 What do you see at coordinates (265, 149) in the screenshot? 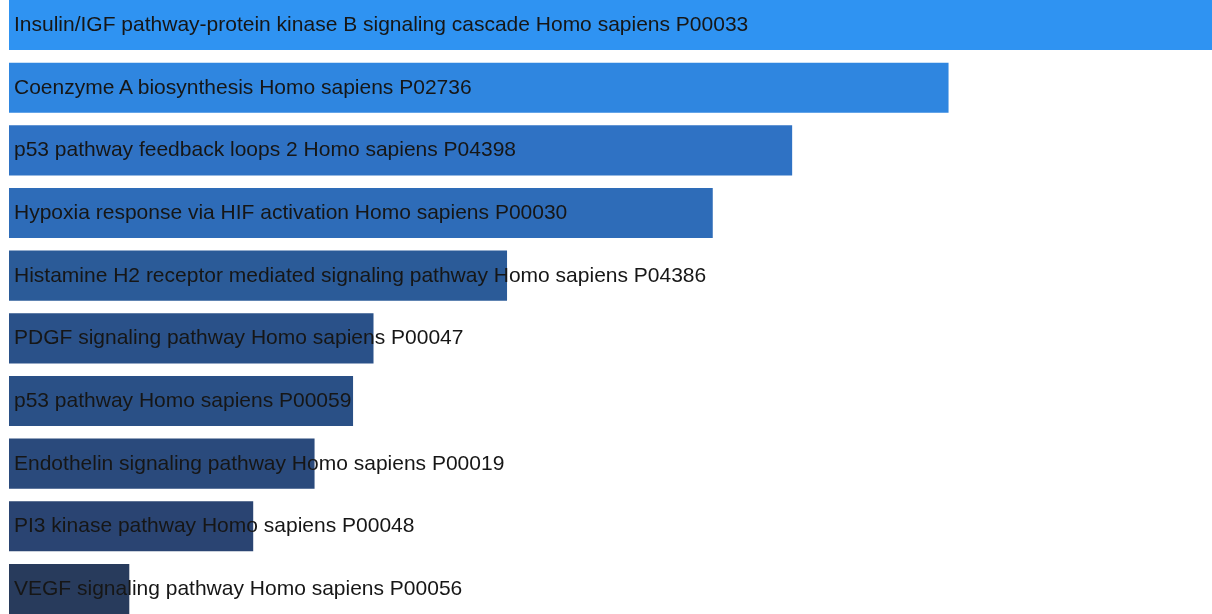
I see `y-tick-label: p53 pathway feedback loops 2 Homo sapiens P04398` at bounding box center [265, 149].